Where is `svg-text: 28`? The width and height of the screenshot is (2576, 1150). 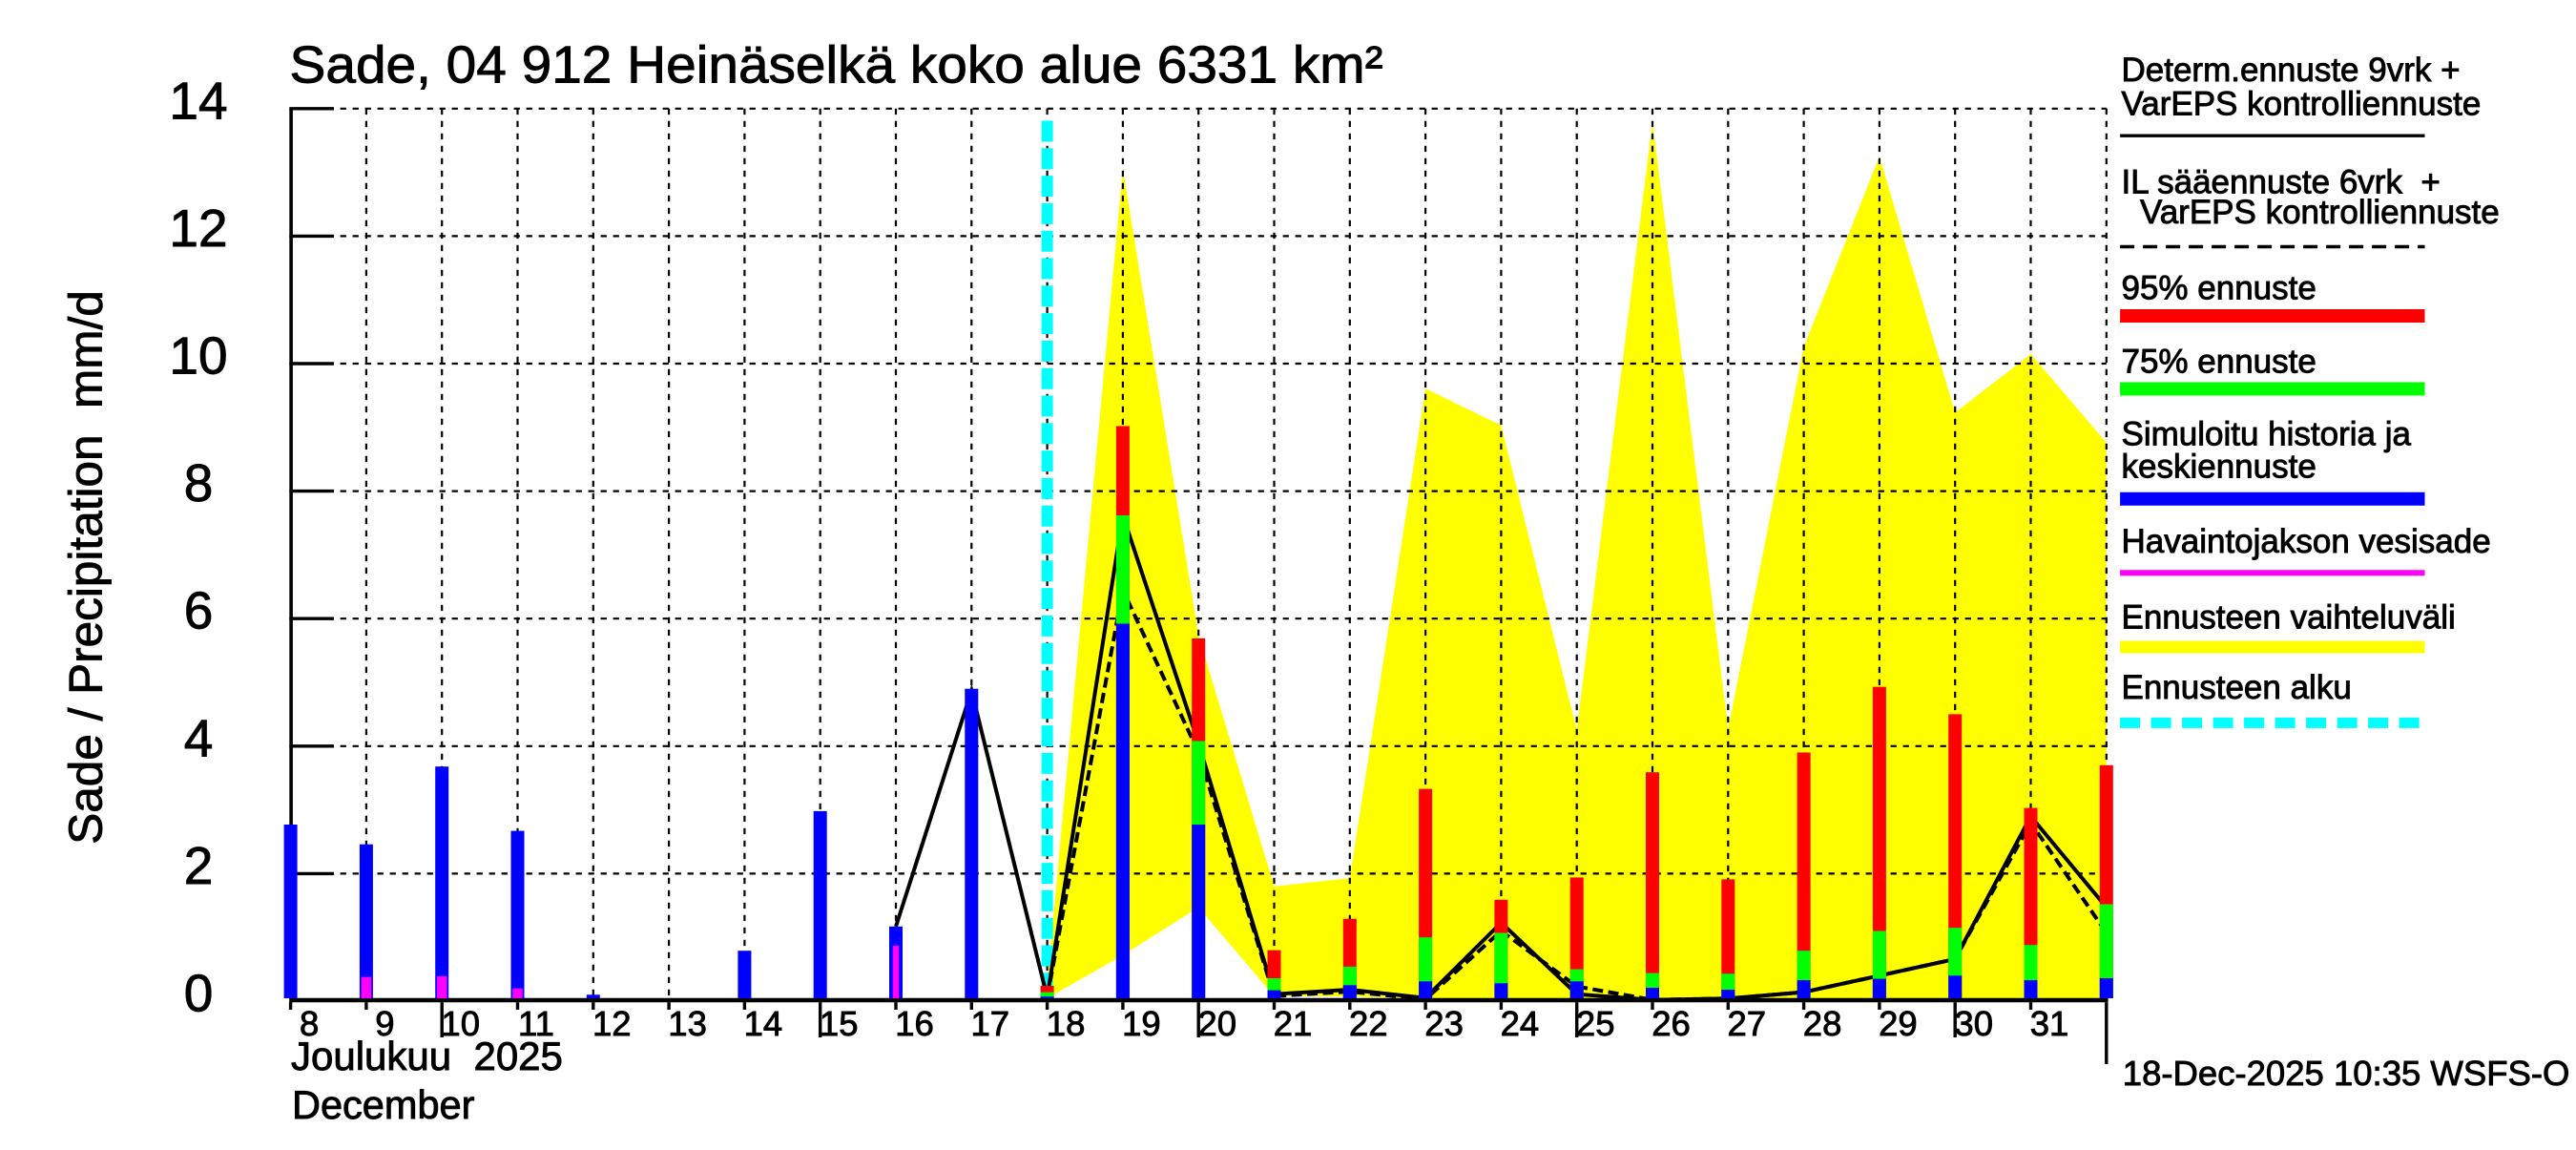
svg-text: 28 is located at coordinates (1822, 1024).